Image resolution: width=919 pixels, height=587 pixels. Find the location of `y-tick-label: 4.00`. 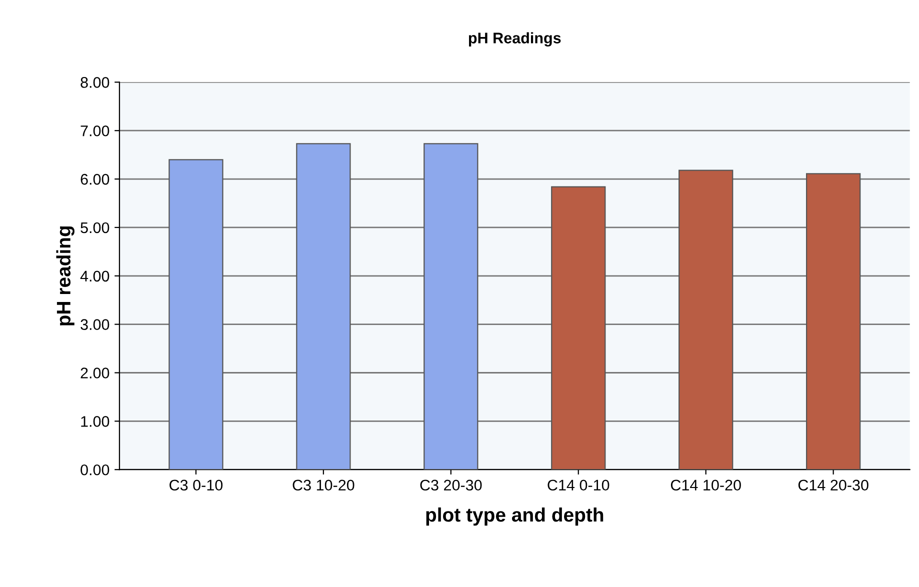

y-tick-label: 4.00 is located at coordinates (95, 276).